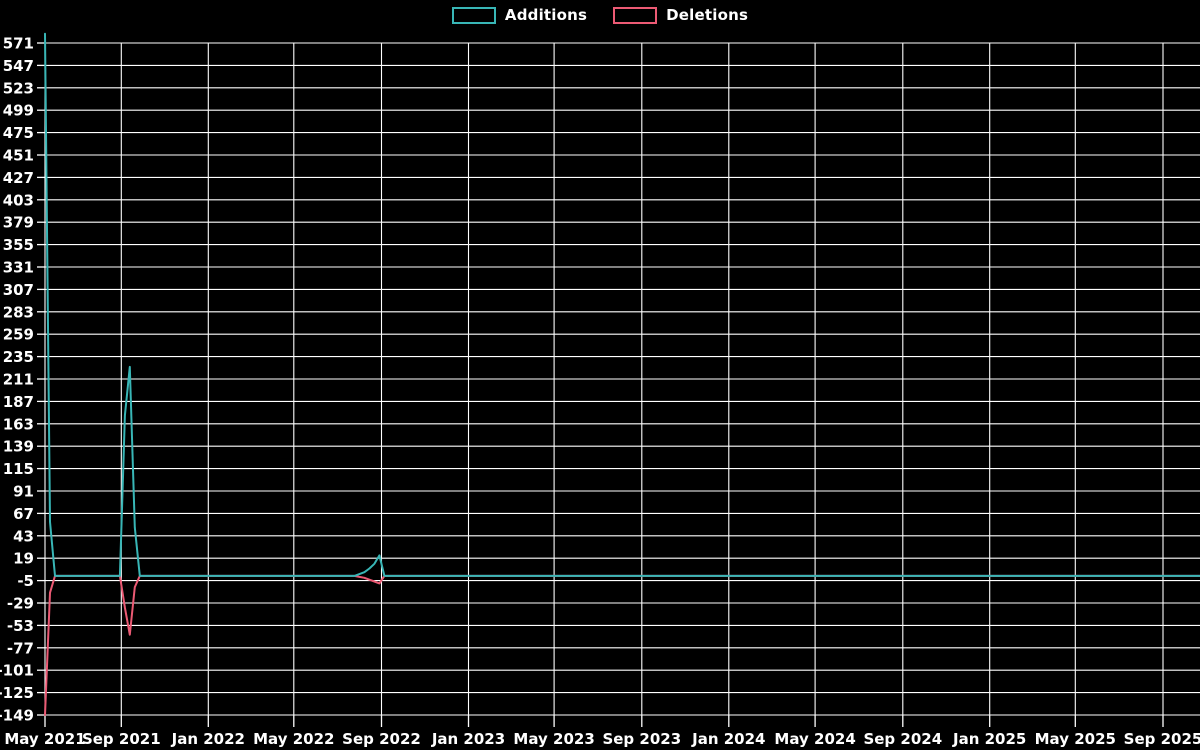  What do you see at coordinates (17, 716) in the screenshot?
I see `svg-text: -149` at bounding box center [17, 716].